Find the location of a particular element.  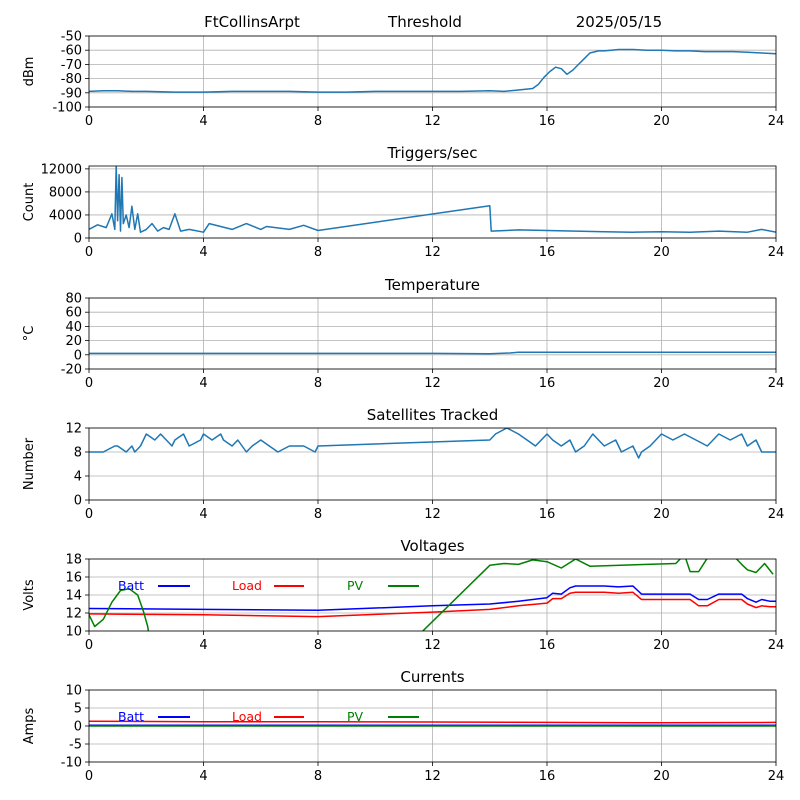

y-tick-label: -20 is located at coordinates (71, 370).